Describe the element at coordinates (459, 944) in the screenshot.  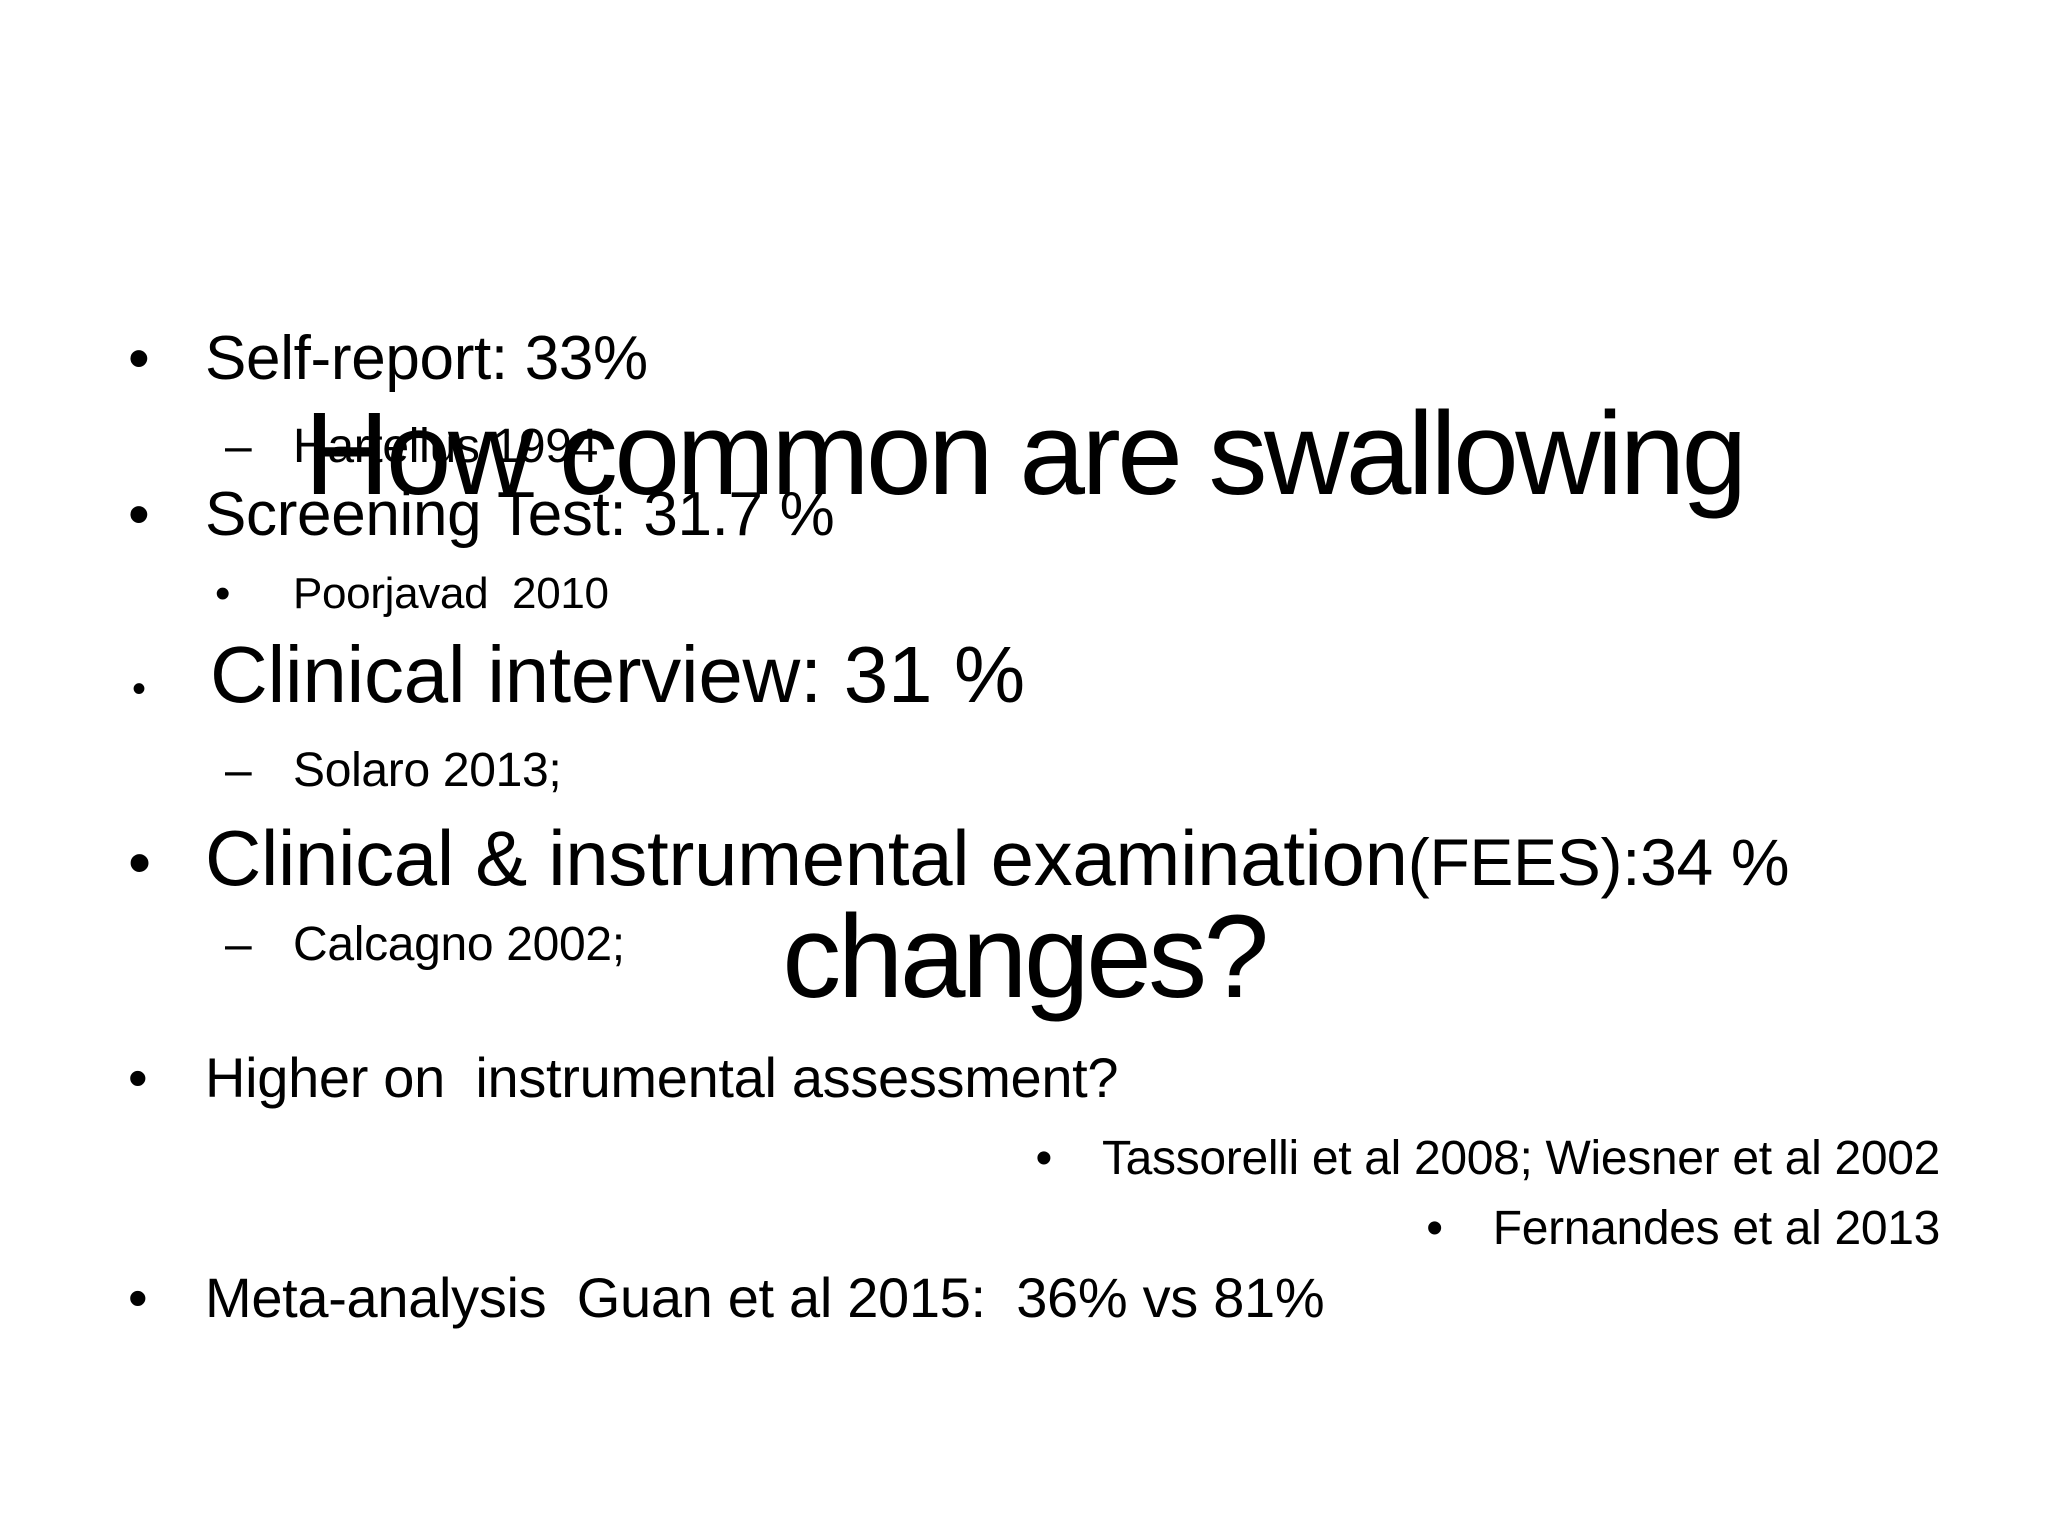
I see `sub-bullet-text: Calcagno 2002;` at that location.